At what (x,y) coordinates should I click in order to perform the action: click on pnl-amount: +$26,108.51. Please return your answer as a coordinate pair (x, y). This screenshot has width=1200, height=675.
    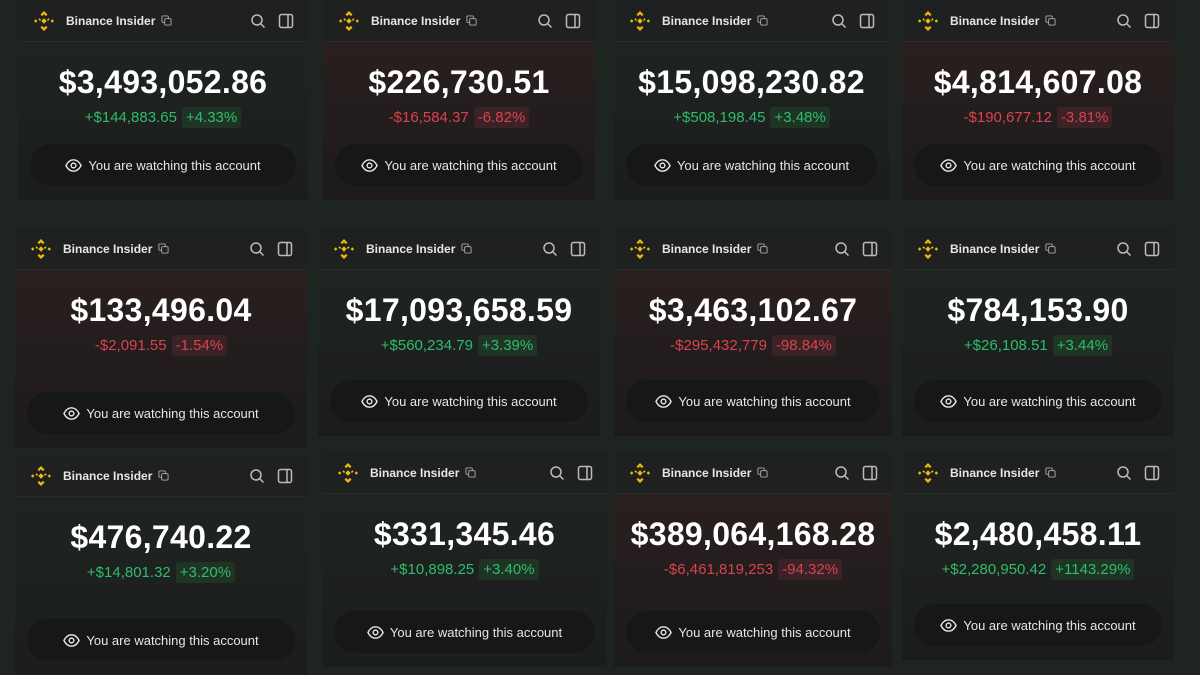
    Looking at the image, I should click on (1005, 345).